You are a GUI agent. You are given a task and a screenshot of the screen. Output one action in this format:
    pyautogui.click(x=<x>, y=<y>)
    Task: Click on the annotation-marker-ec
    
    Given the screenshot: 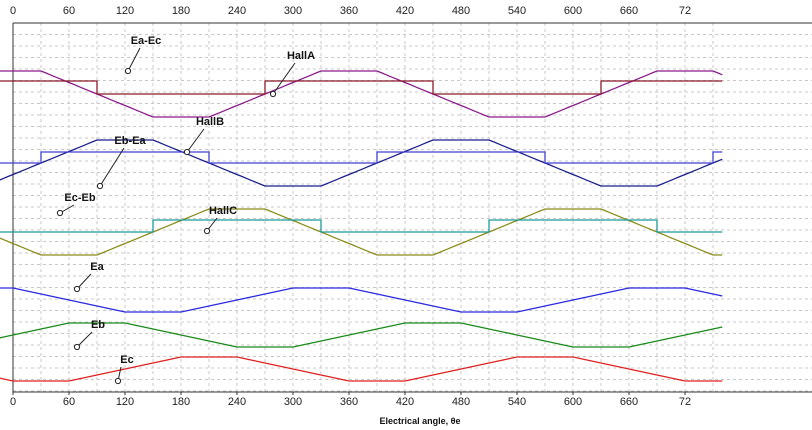 What is the action you would take?
    pyautogui.click(x=118, y=381)
    